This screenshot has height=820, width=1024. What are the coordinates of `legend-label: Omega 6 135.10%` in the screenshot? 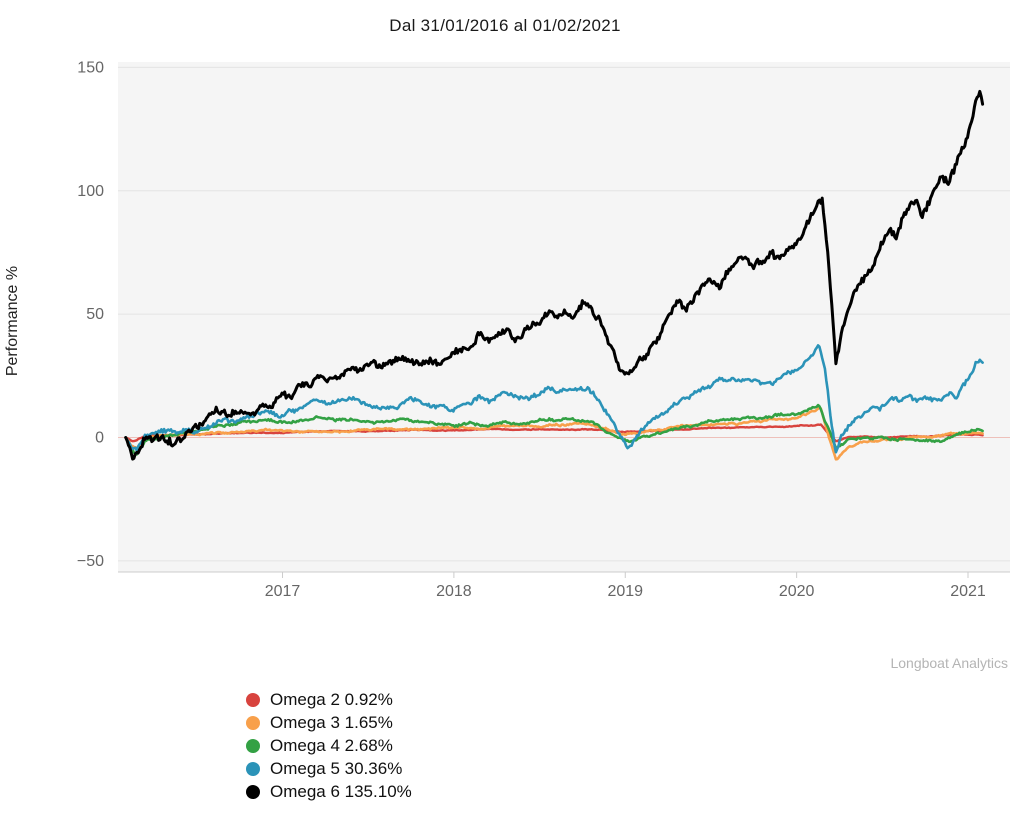 It's located at (341, 791).